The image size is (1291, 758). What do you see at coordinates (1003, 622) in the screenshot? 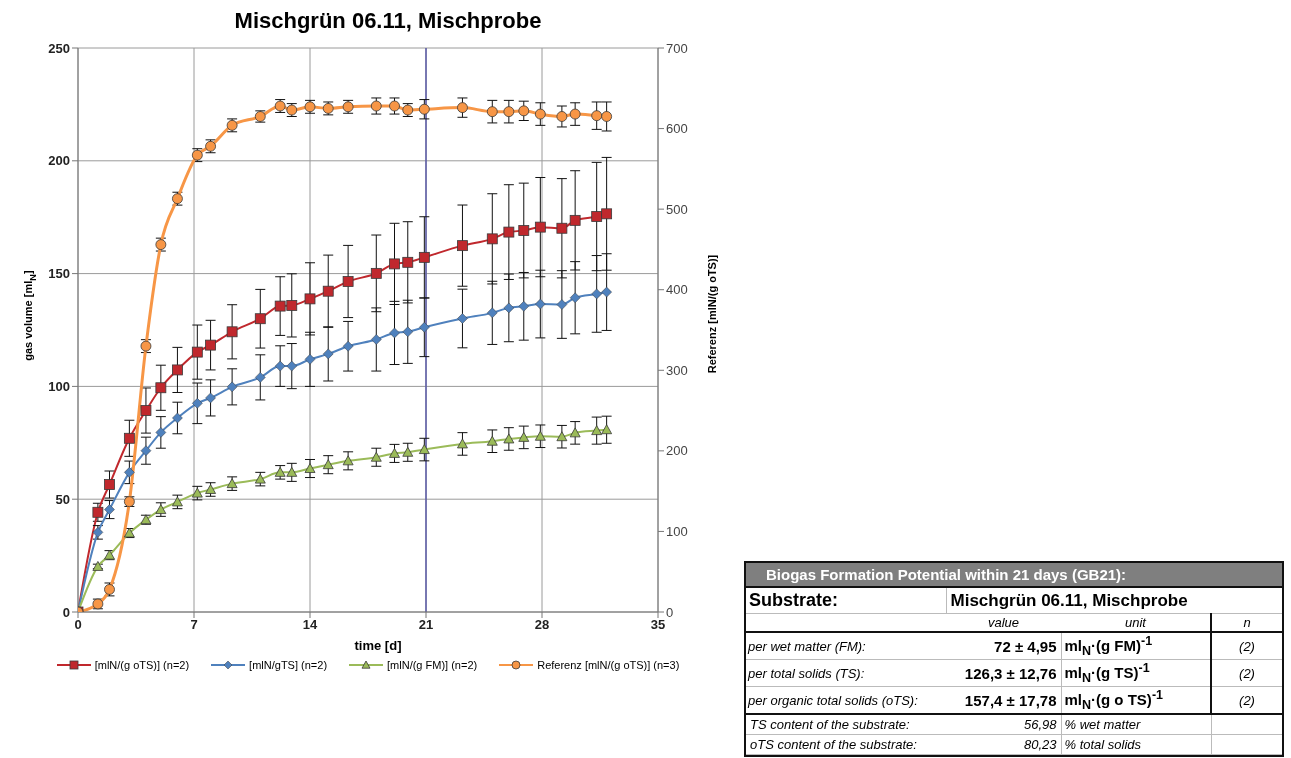
I see `text: value` at bounding box center [1003, 622].